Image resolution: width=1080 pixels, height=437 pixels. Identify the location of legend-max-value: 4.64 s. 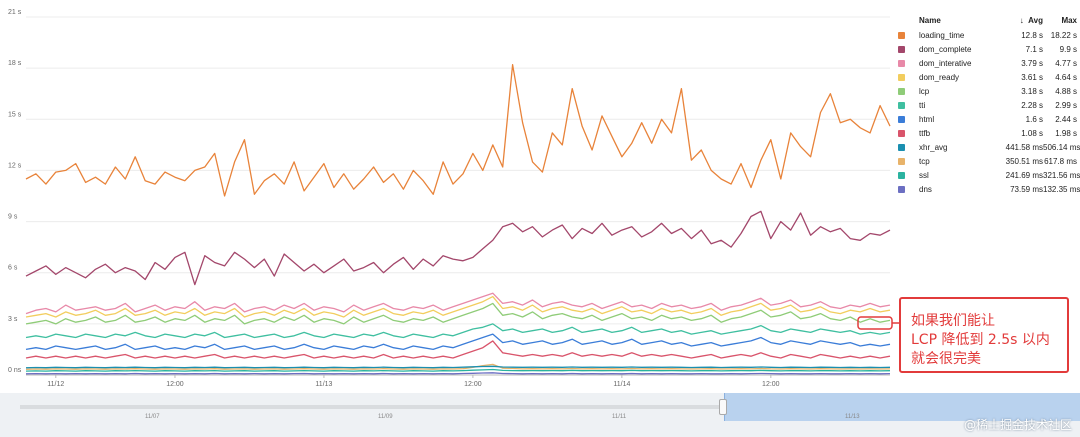
(1066, 77).